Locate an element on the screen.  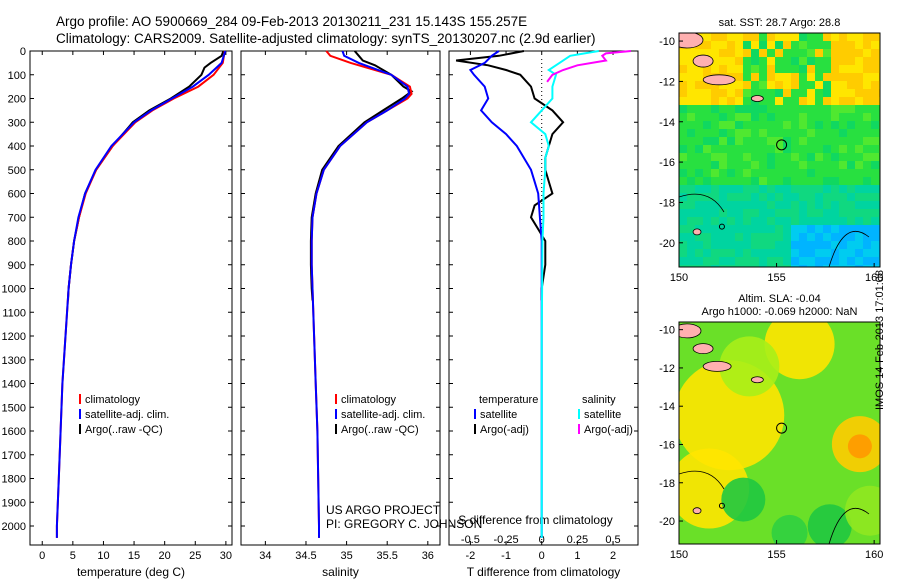
y-tick-label: -20 is located at coordinates (667, 244).